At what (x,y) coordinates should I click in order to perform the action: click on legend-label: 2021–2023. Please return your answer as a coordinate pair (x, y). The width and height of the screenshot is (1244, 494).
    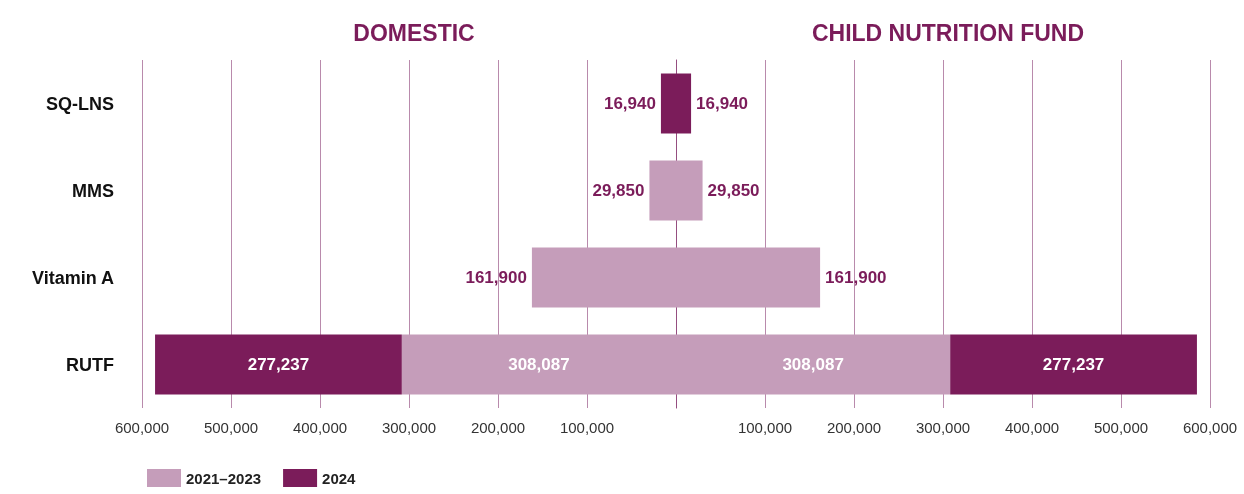
    Looking at the image, I should click on (224, 478).